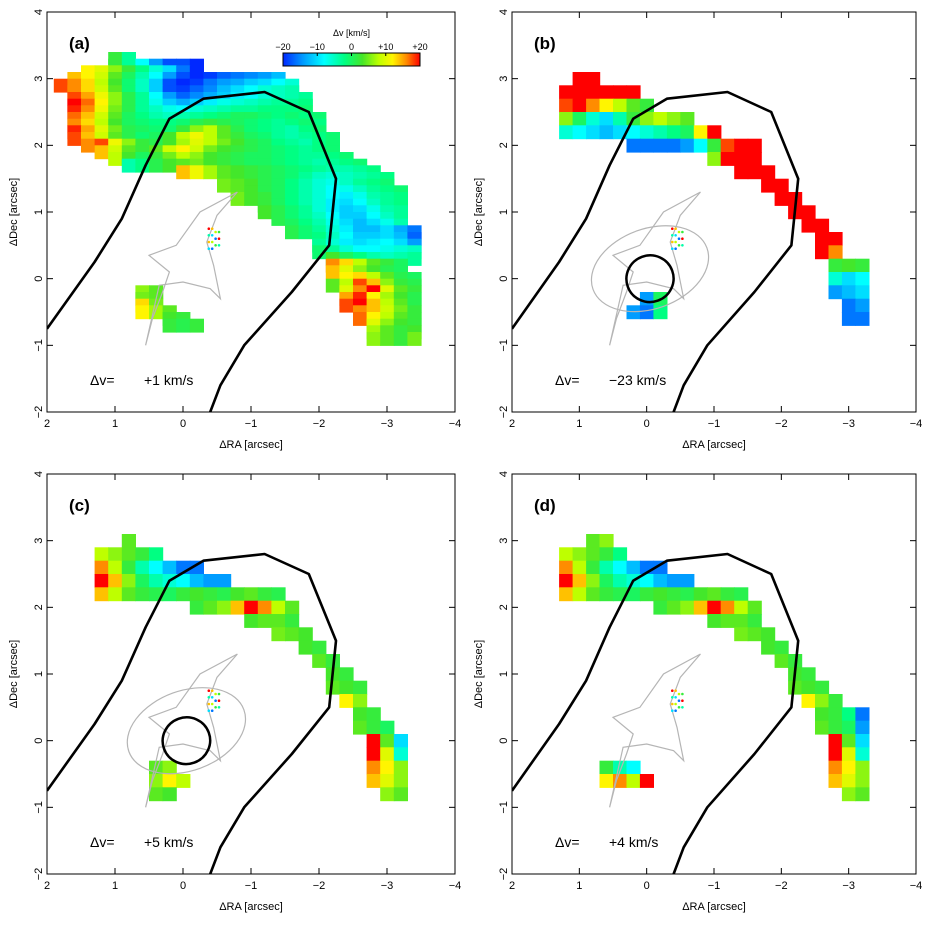 The height and width of the screenshot is (926, 926). Describe the element at coordinates (79, 43) in the screenshot. I see `panel-label: (a)` at that location.